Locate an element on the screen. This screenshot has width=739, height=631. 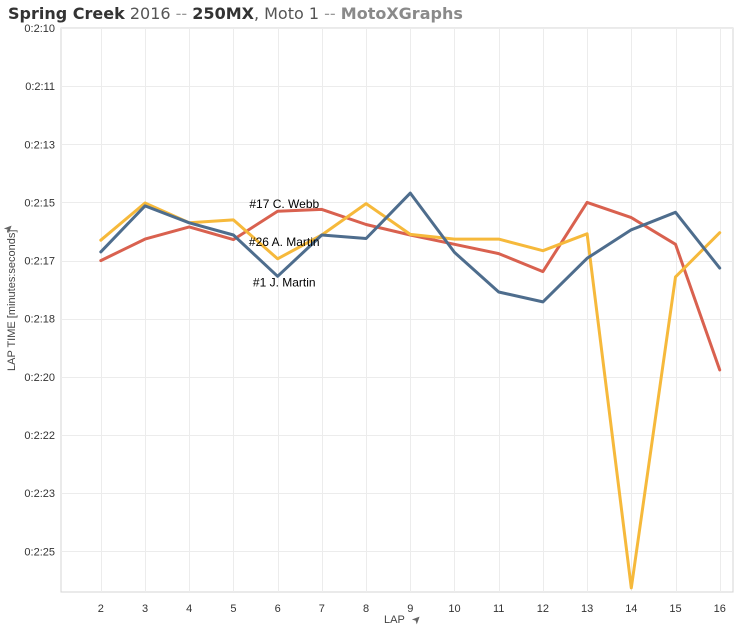
x-tick-label: 10 is located at coordinates (454, 609).